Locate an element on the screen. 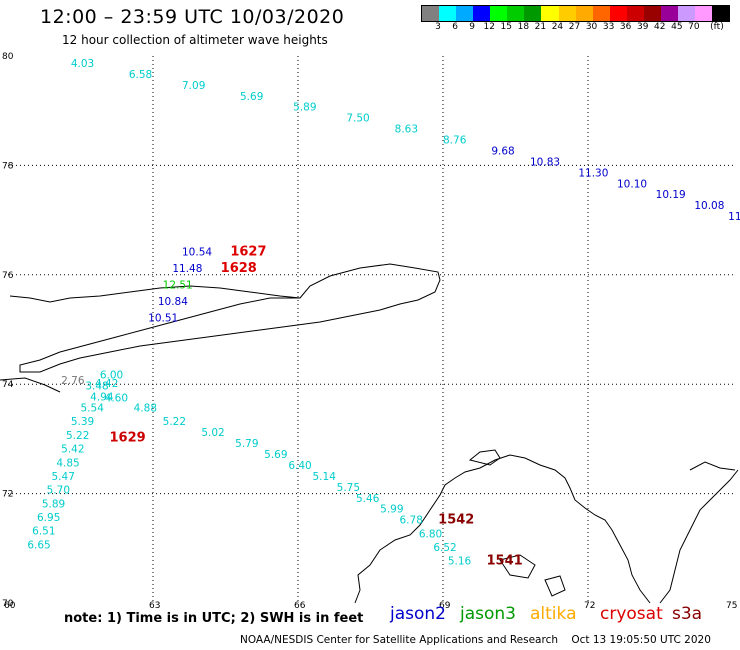 This screenshot has height=650, width=740. color-scale-label: 3 is located at coordinates (438, 27).